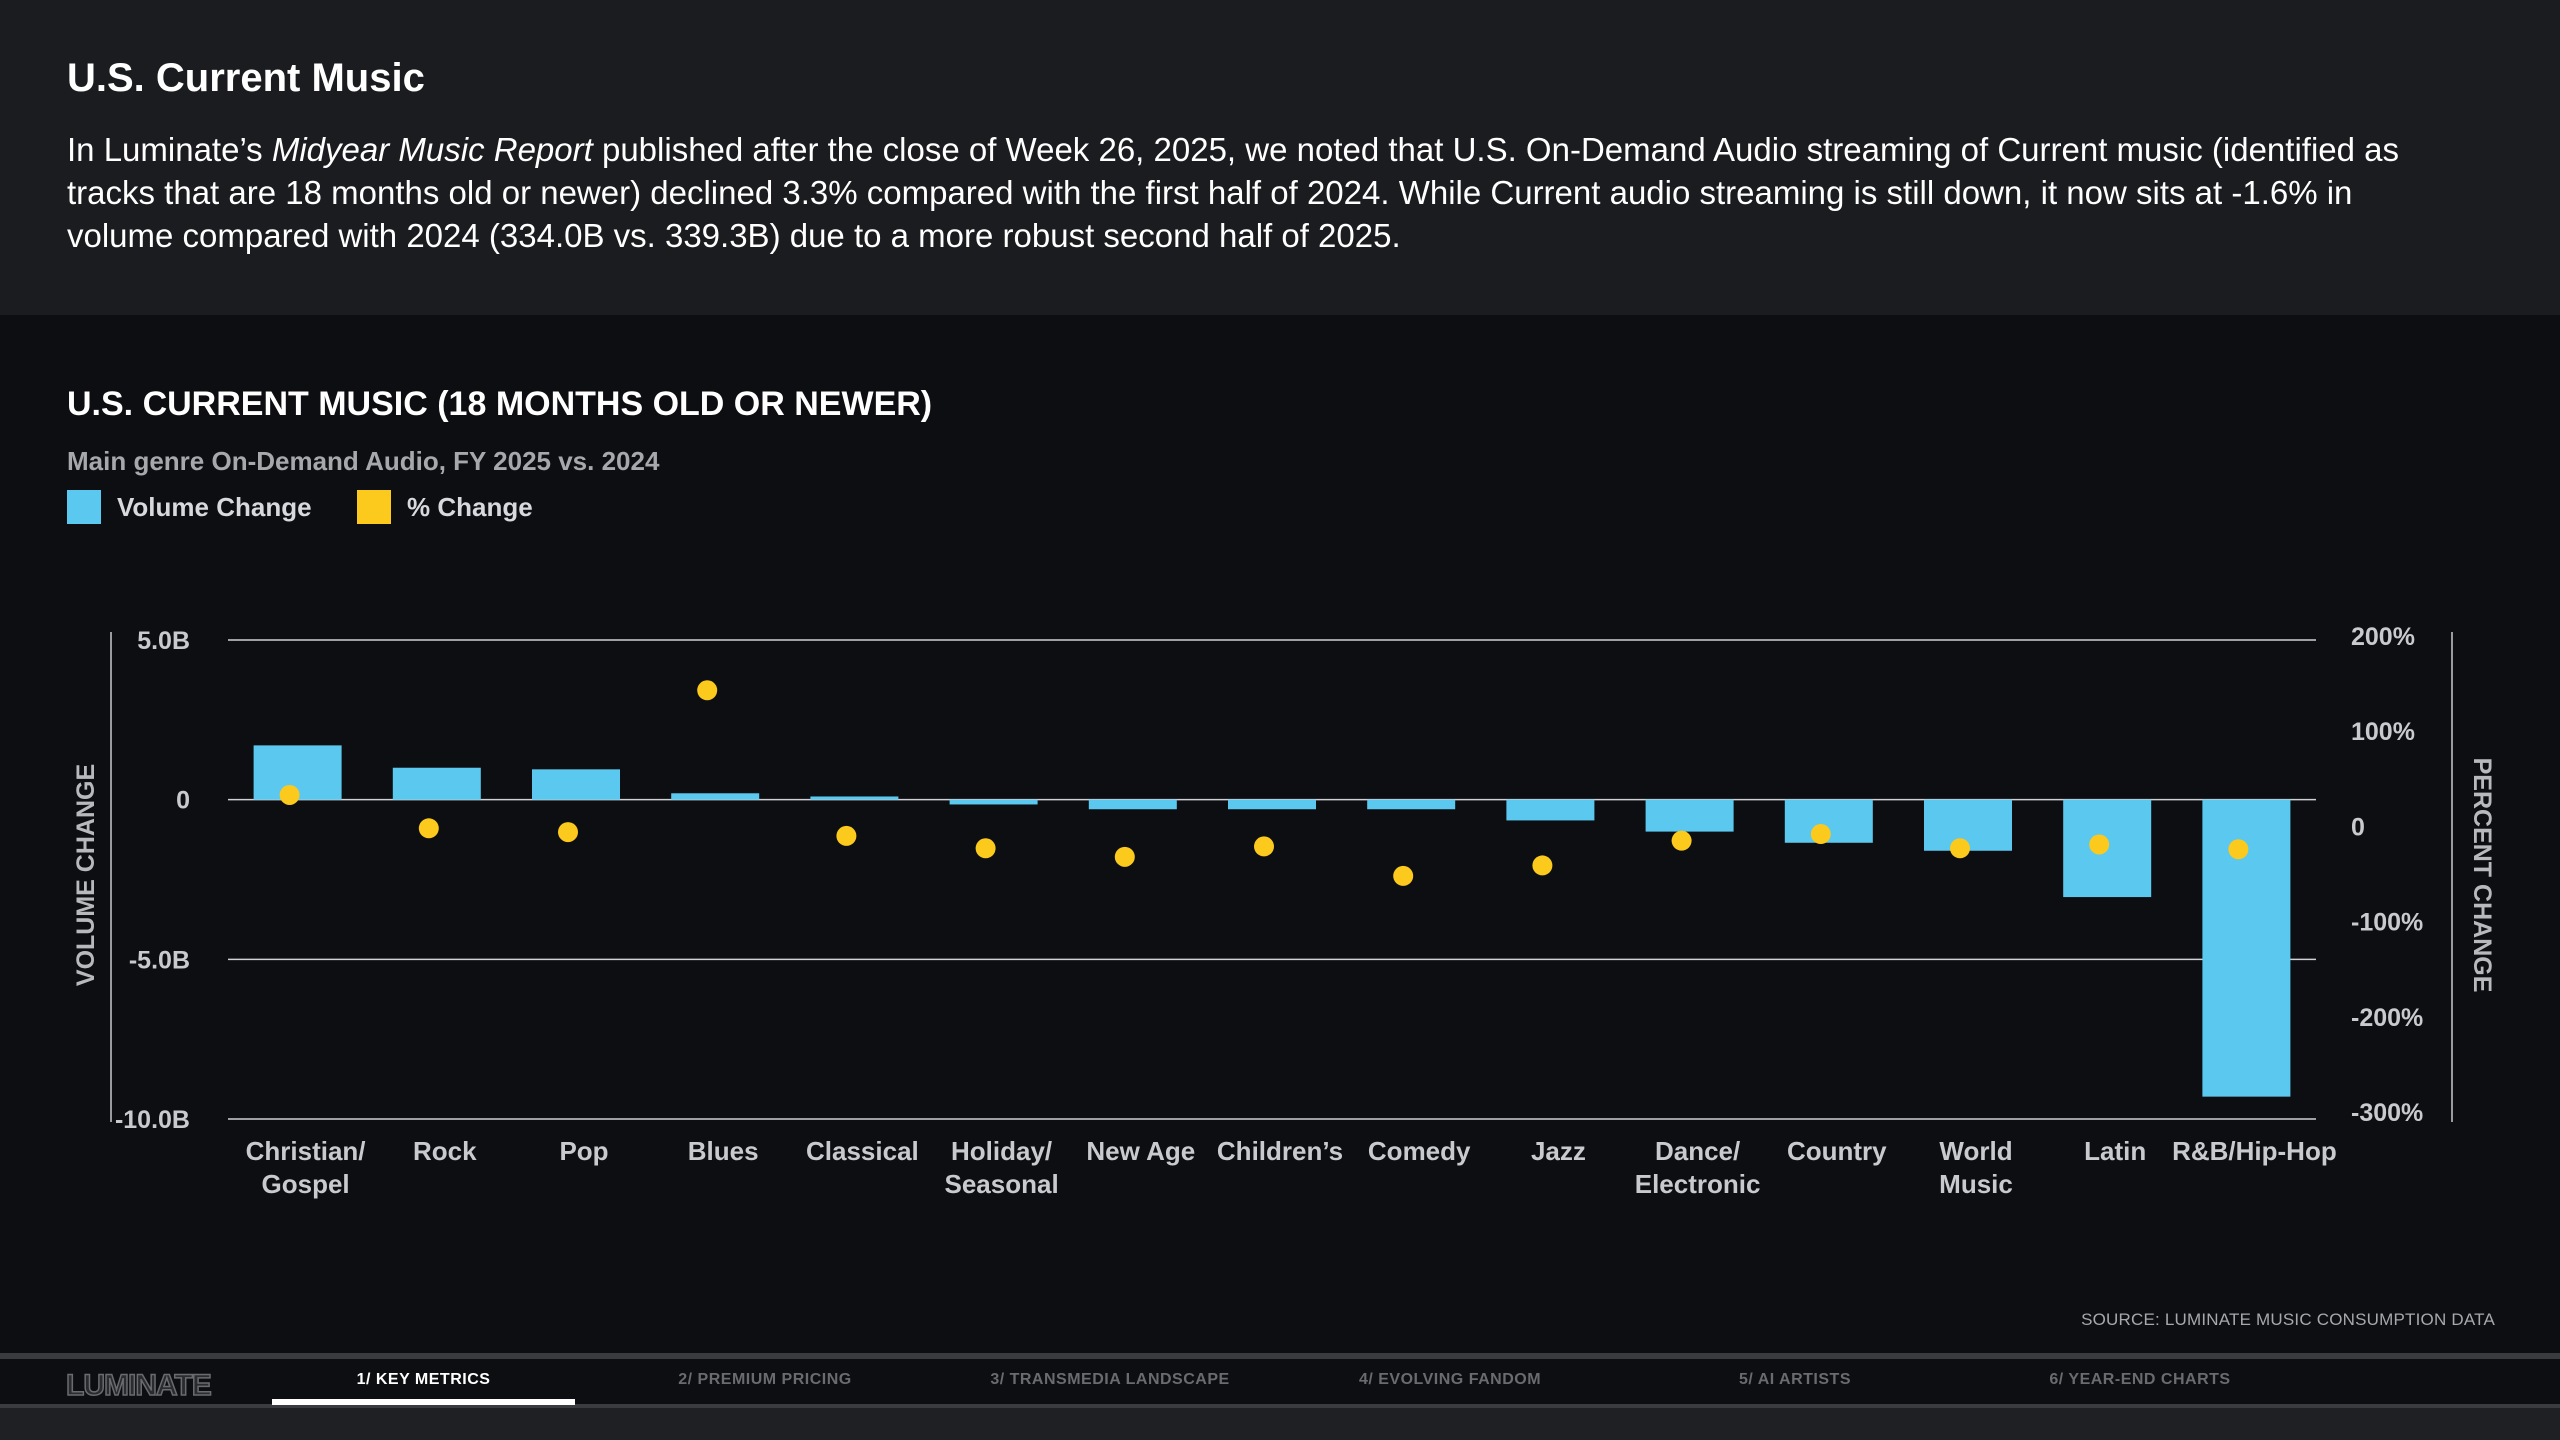 This screenshot has width=2560, height=1440. I want to click on category-label: Pop, so click(583, 1151).